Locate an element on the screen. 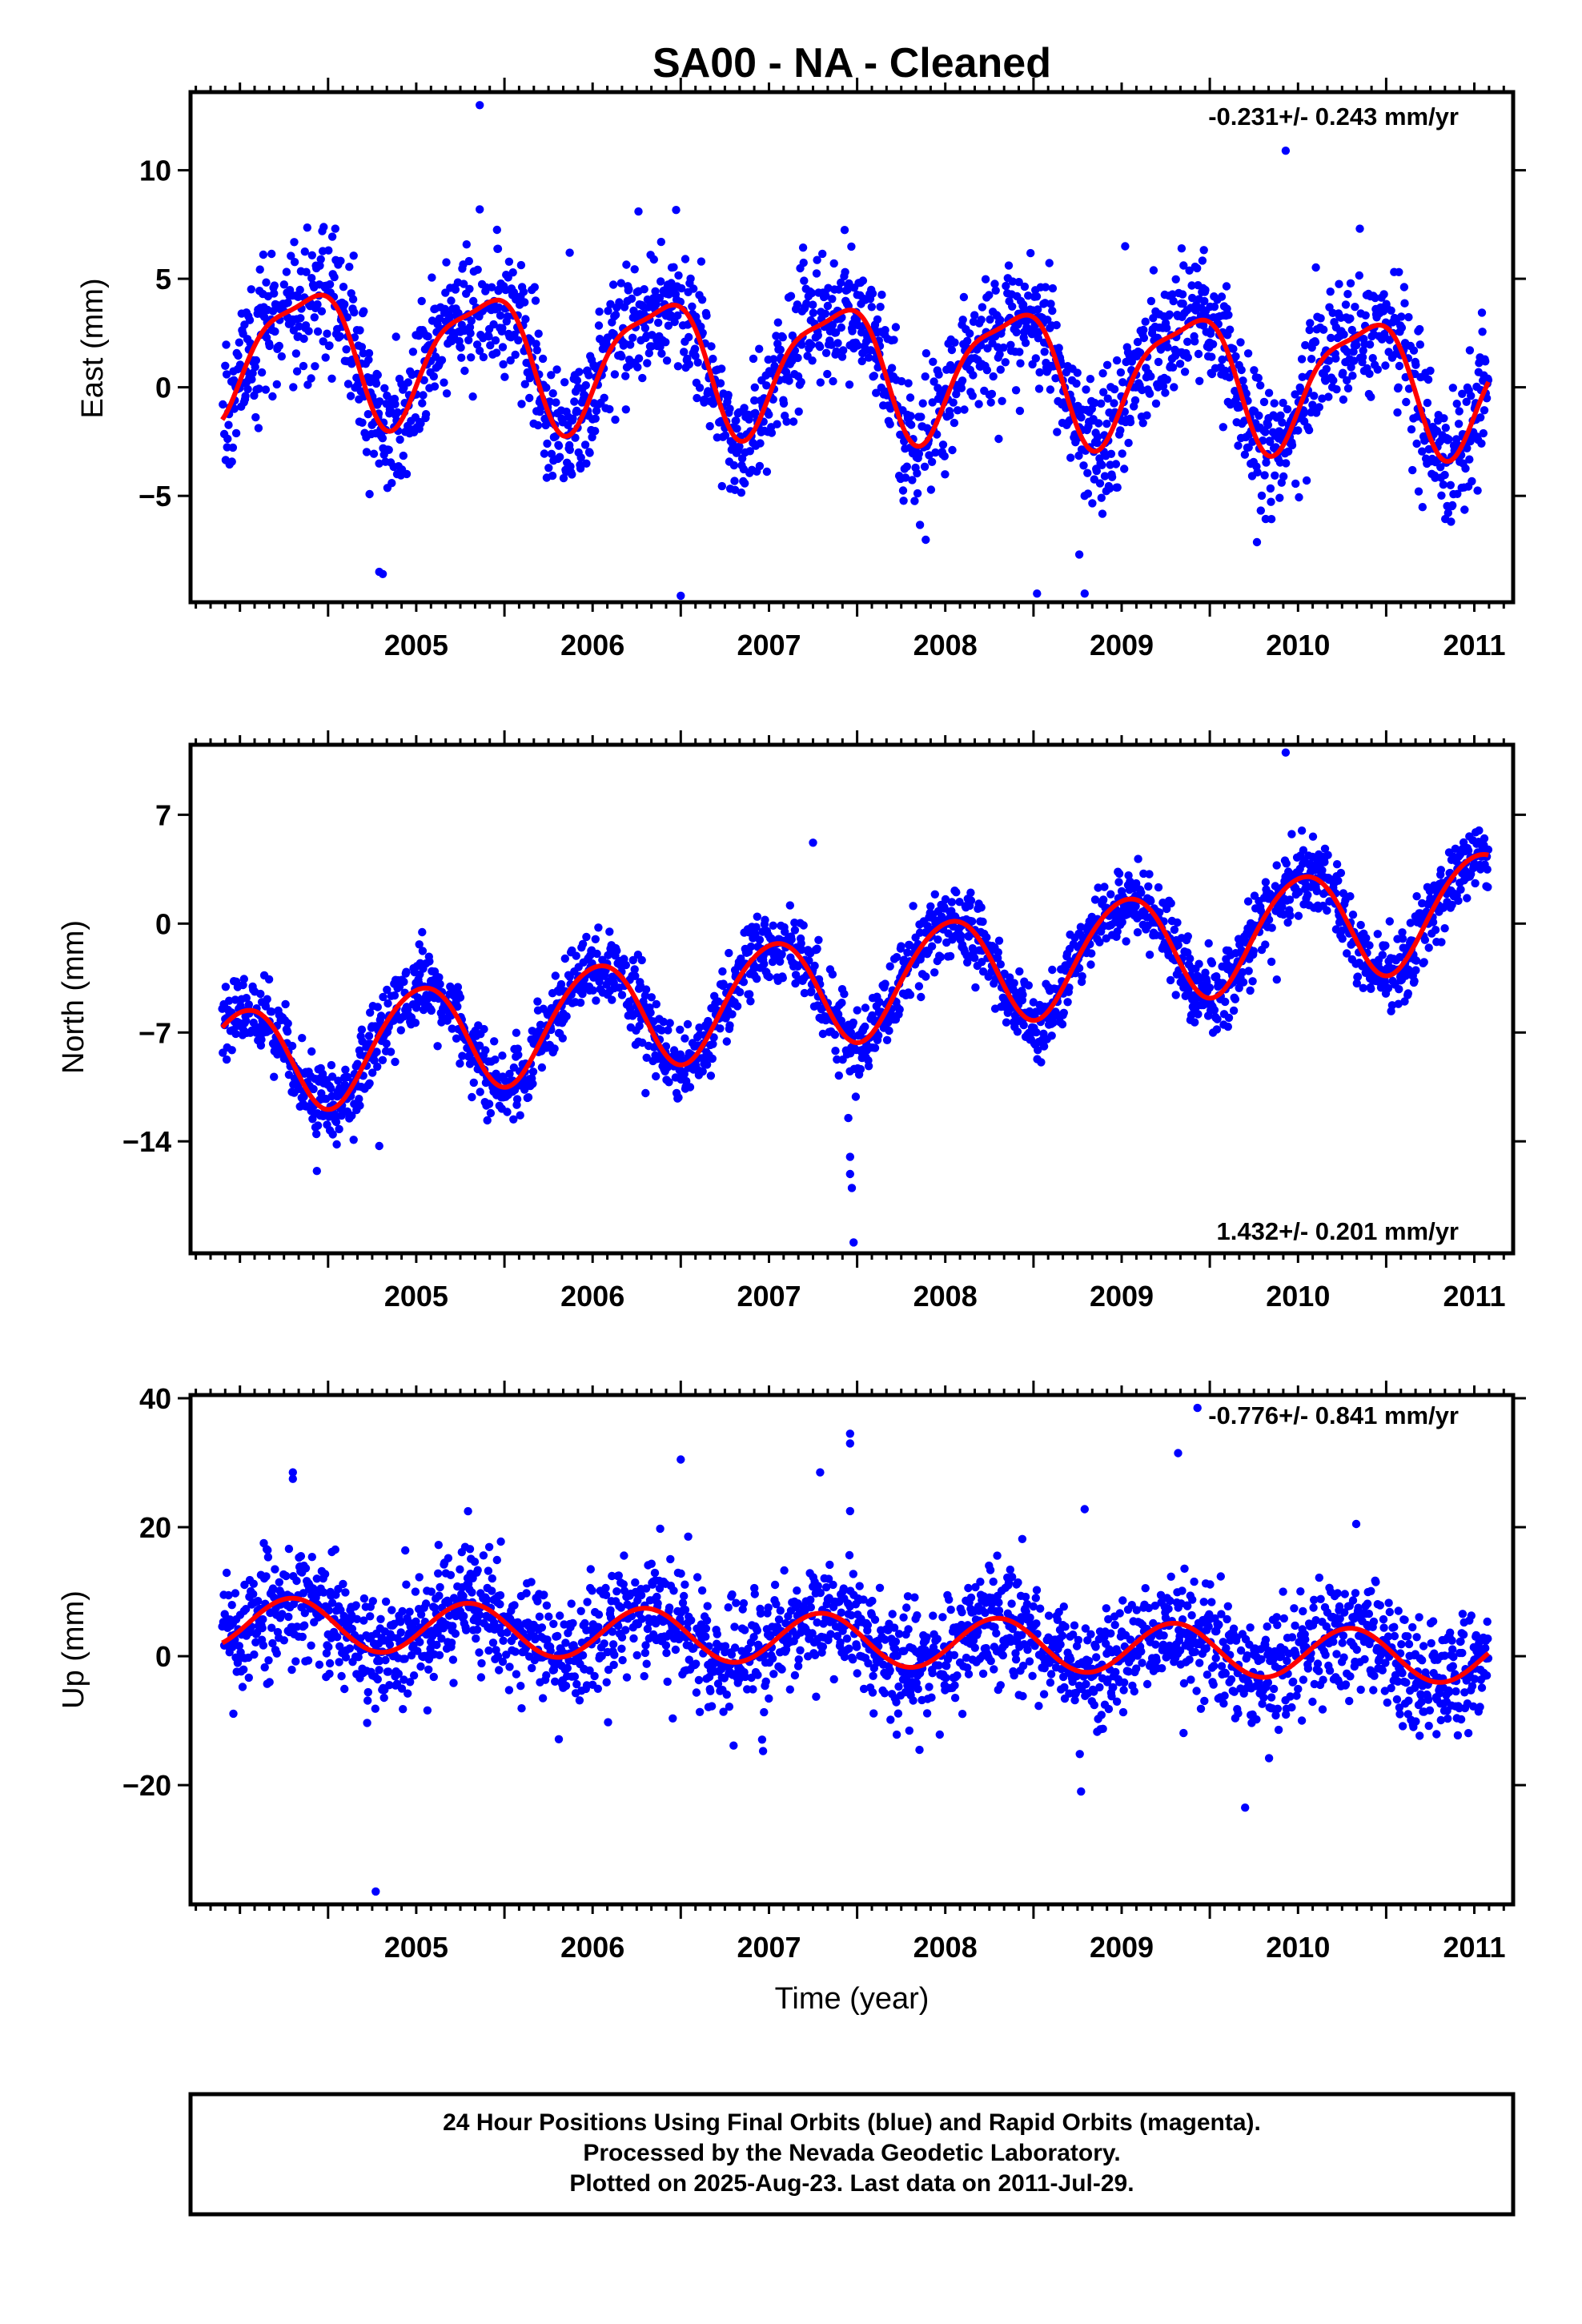 The width and height of the screenshot is (1582, 2324). north-x-tick-label: 2011 is located at coordinates (1474, 1296).